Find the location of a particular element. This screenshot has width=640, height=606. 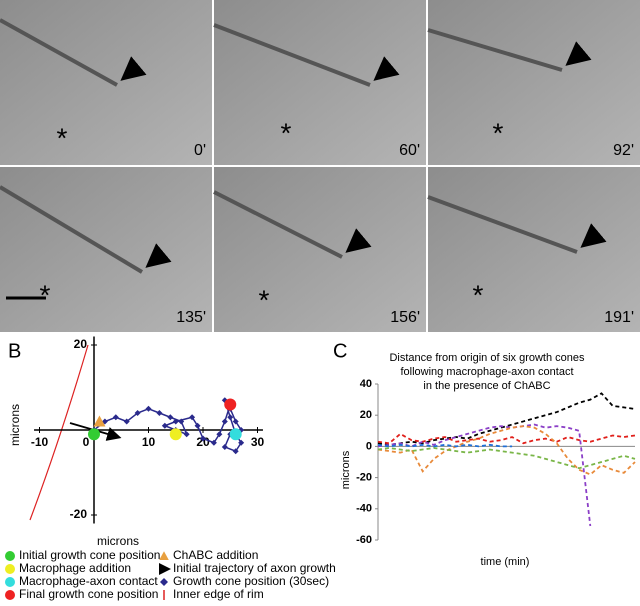

time-label: 60' is located at coordinates (409, 150).